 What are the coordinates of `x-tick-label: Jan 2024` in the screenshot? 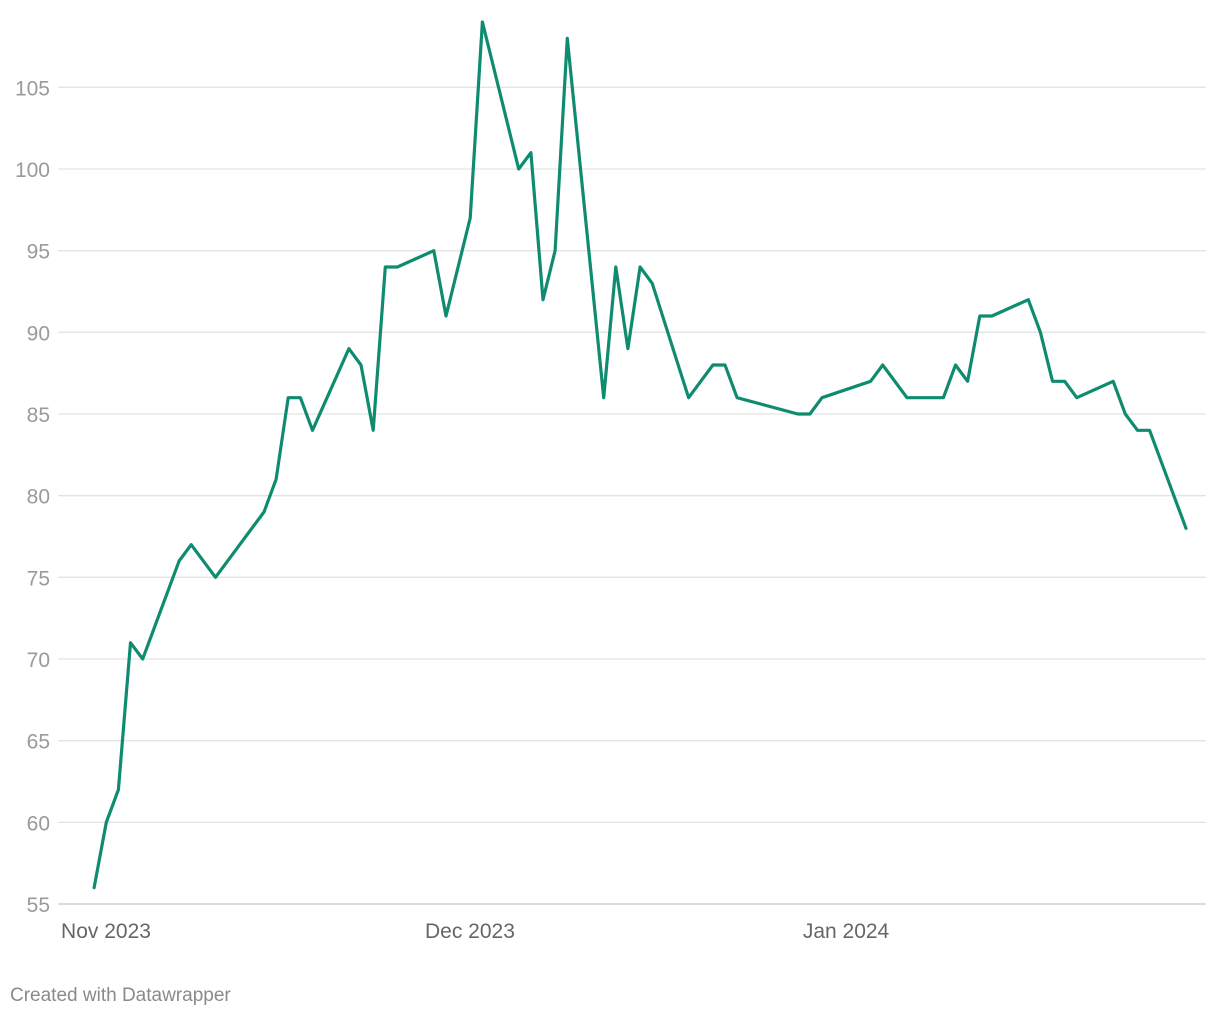 It's located at (846, 931).